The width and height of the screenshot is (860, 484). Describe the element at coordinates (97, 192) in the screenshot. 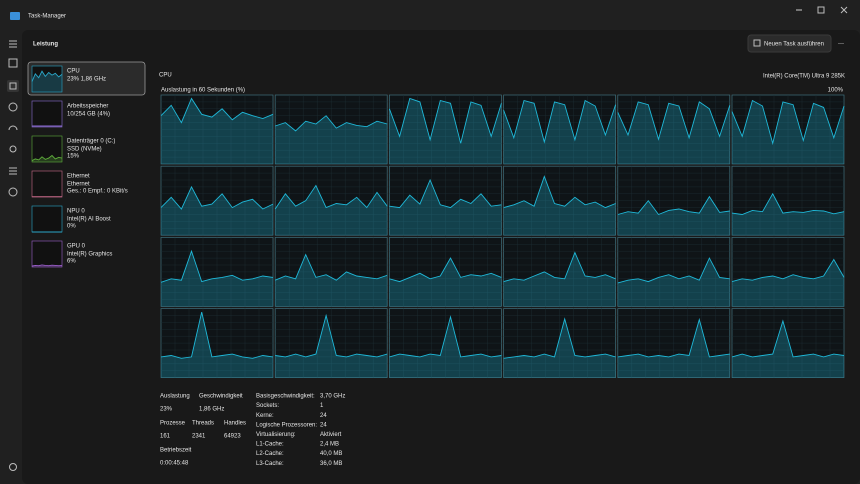

I see `item-detail: Ges.: 0 Empf.: 0 KBit/s` at that location.